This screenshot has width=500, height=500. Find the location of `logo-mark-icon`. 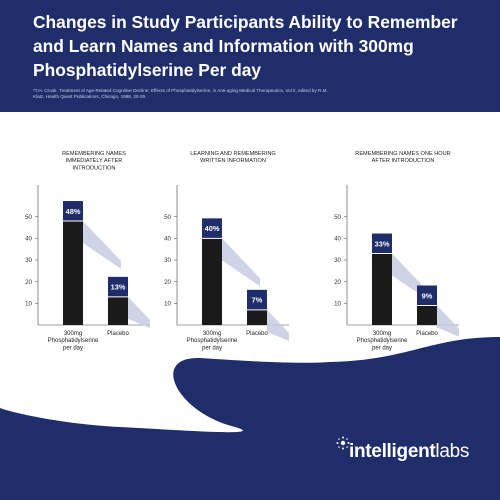

logo-mark-icon is located at coordinates (343, 443).